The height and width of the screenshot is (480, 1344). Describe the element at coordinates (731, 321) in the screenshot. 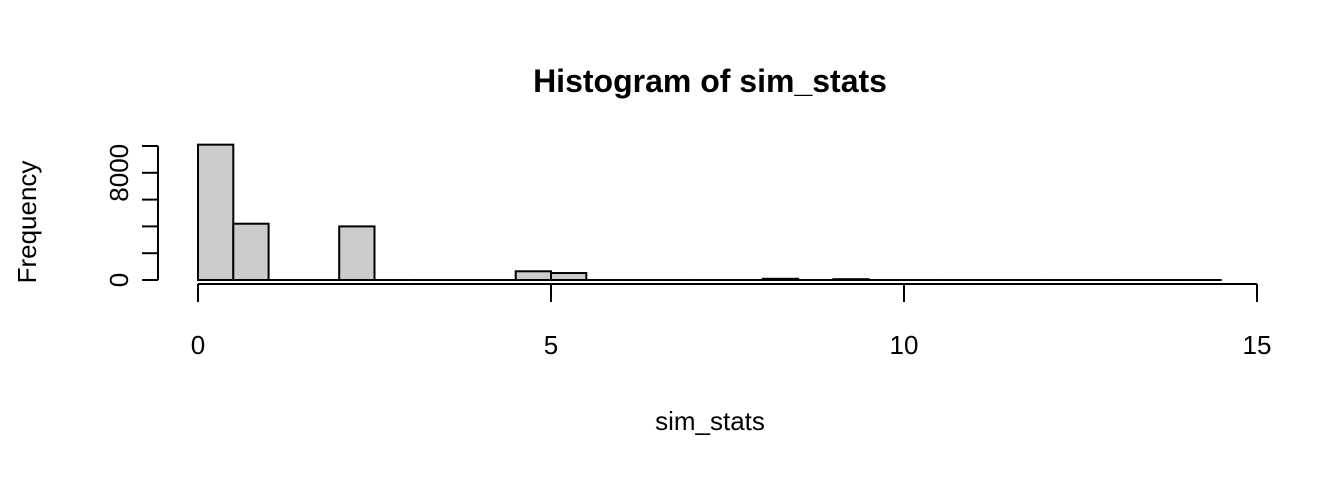

I see `x-axis: 0 5 10 15` at that location.